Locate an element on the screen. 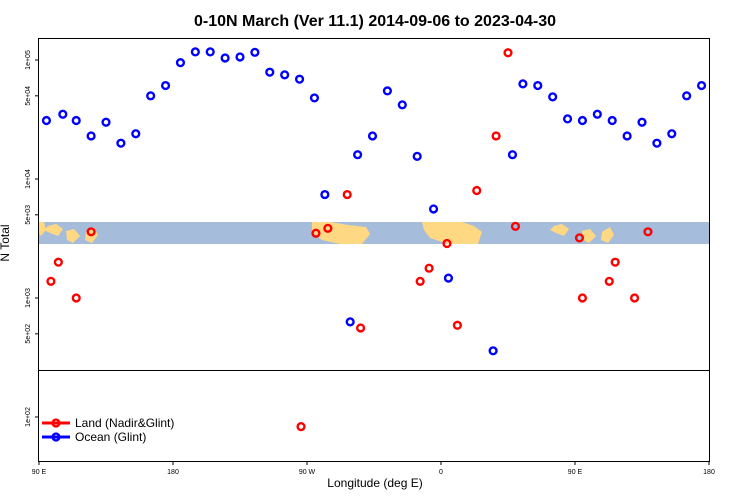  legend-marker-land is located at coordinates (56, 423).